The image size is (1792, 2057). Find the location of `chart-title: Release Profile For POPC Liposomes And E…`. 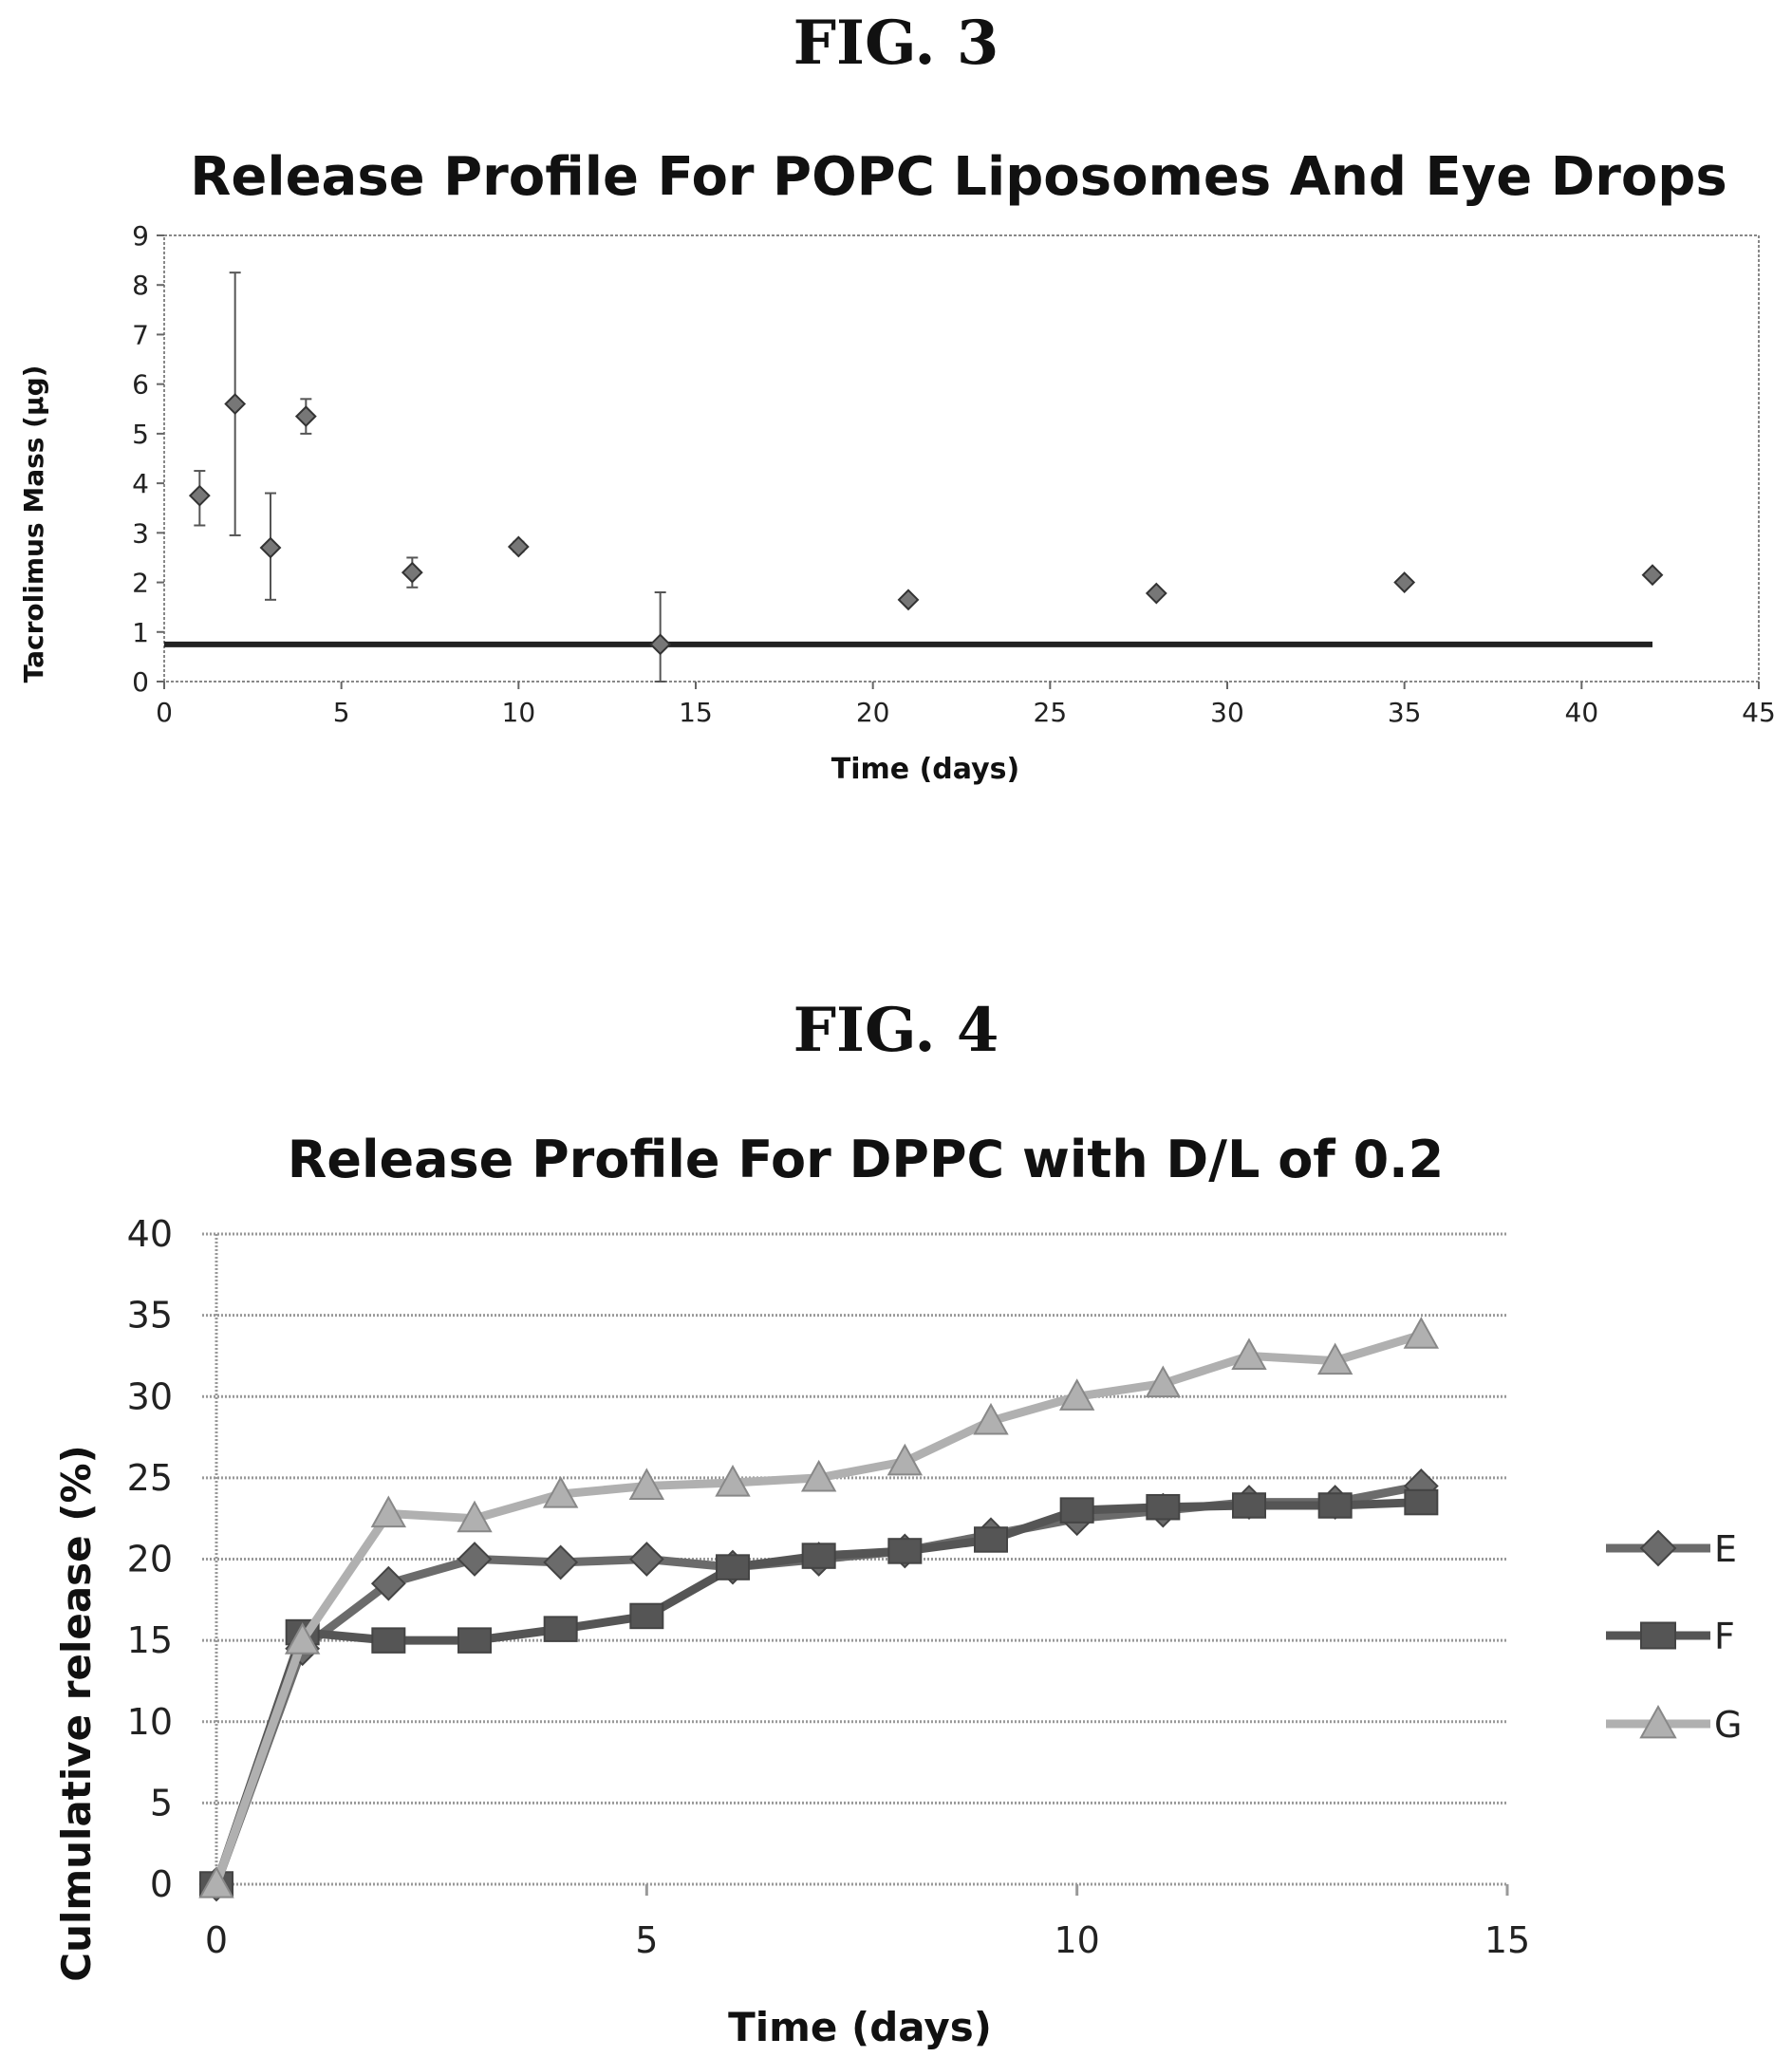

chart-title: Release Profile For POPC Liposomes And E… is located at coordinates (959, 177).